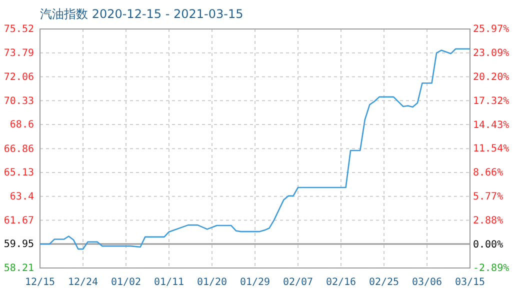  Describe the element at coordinates (255, 282) in the screenshot. I see `x-tick-label: 01/29` at that location.